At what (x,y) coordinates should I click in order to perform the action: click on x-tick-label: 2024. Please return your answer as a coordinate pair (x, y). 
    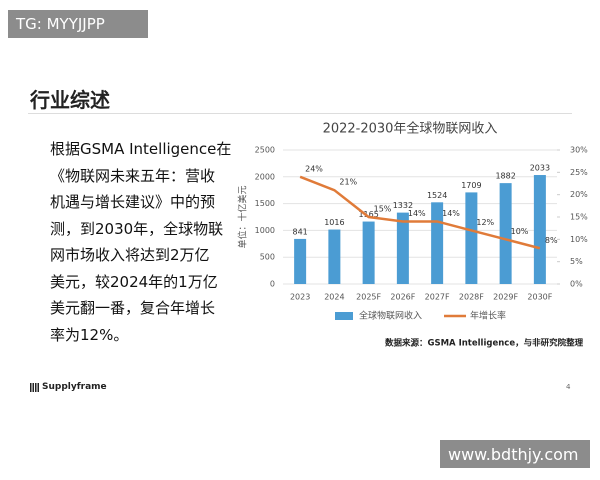
    Looking at the image, I should click on (334, 297).